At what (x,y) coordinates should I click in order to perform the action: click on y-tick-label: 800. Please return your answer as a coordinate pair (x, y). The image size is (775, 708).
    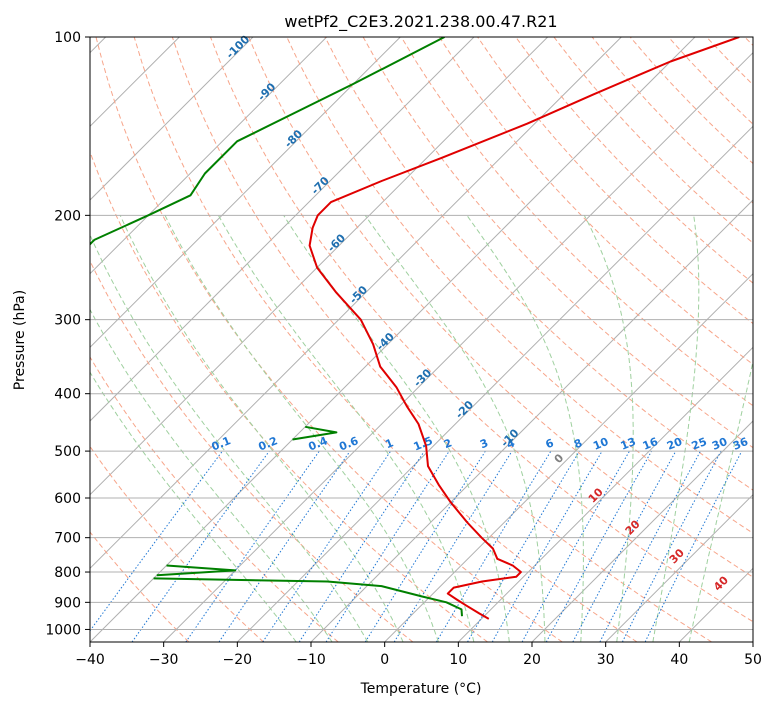
    Looking at the image, I should click on (67, 573).